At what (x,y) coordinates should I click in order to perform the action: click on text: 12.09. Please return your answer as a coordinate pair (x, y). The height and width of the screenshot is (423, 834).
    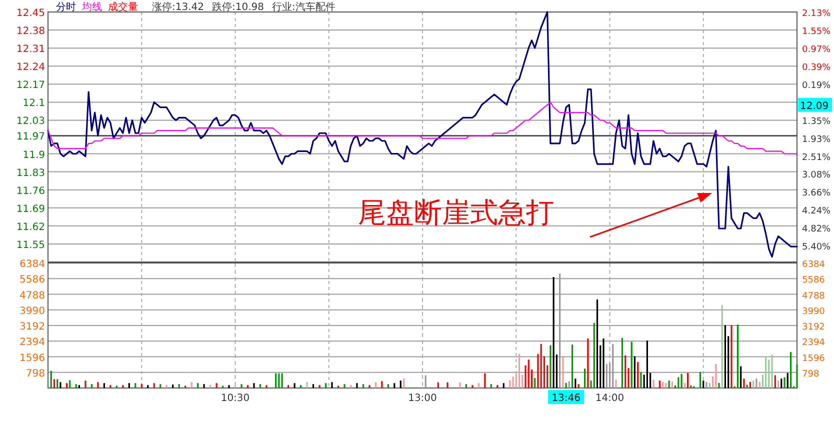
    Looking at the image, I should click on (814, 106).